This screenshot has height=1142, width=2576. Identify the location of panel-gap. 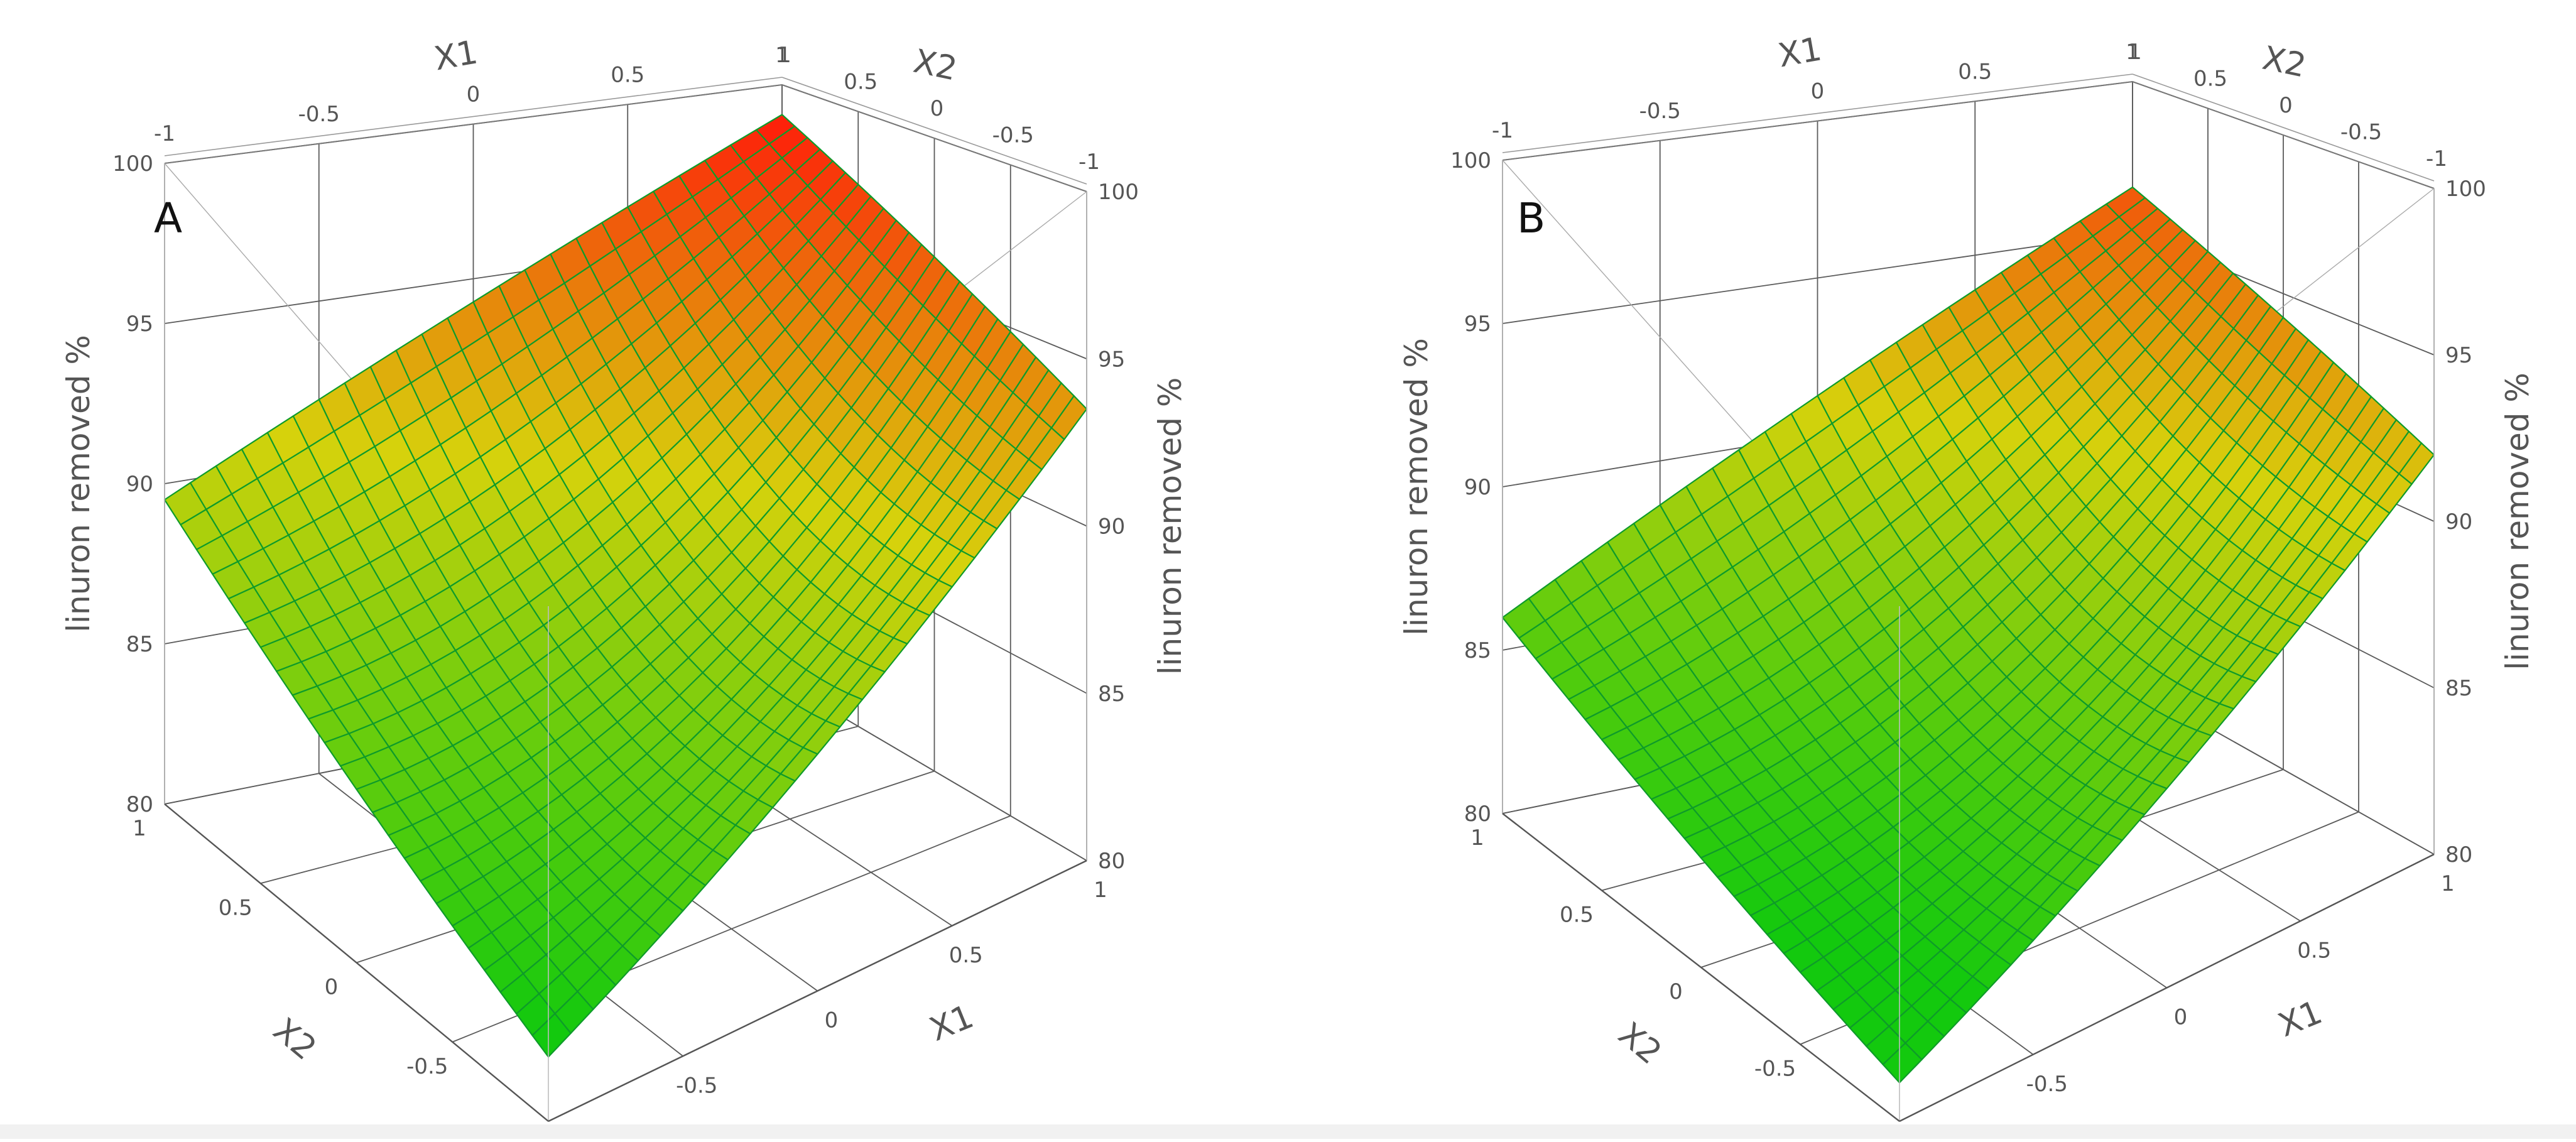
(1286, 569).